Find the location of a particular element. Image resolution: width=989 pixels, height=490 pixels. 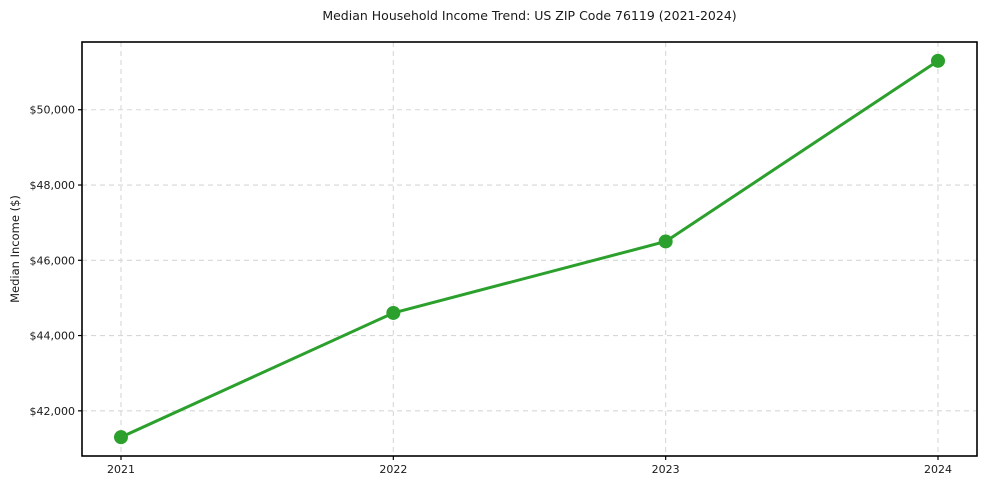

y-axis-label: Median Income ($) is located at coordinates (15, 249).